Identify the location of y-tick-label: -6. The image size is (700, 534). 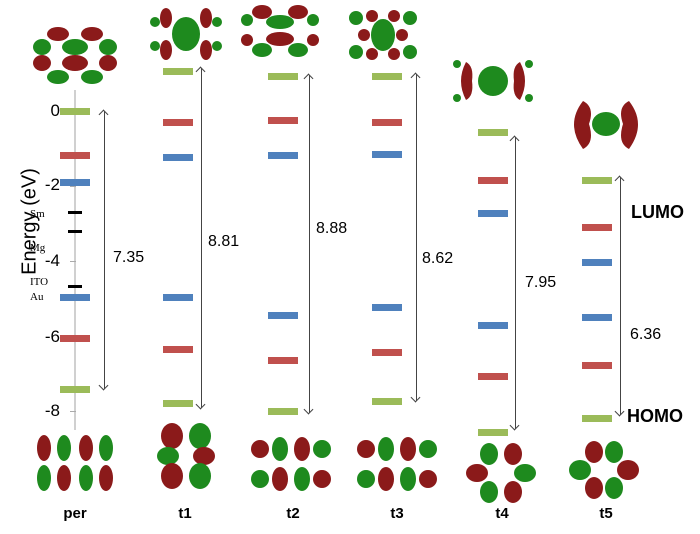
(52, 336).